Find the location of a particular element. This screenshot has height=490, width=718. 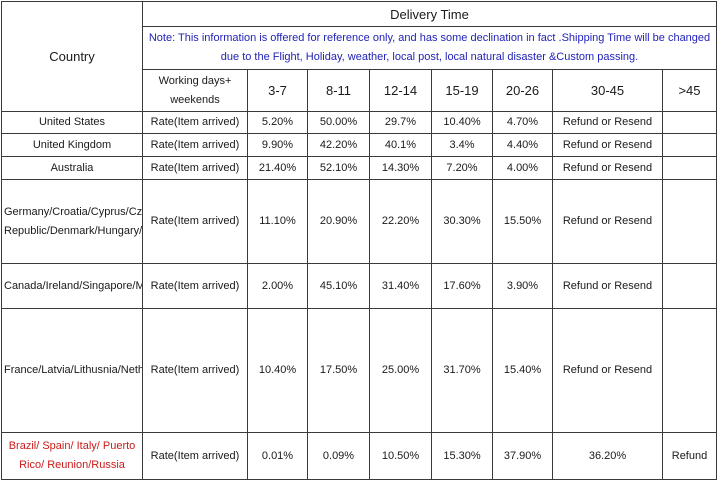

value-cell: 3.4% is located at coordinates (462, 145).